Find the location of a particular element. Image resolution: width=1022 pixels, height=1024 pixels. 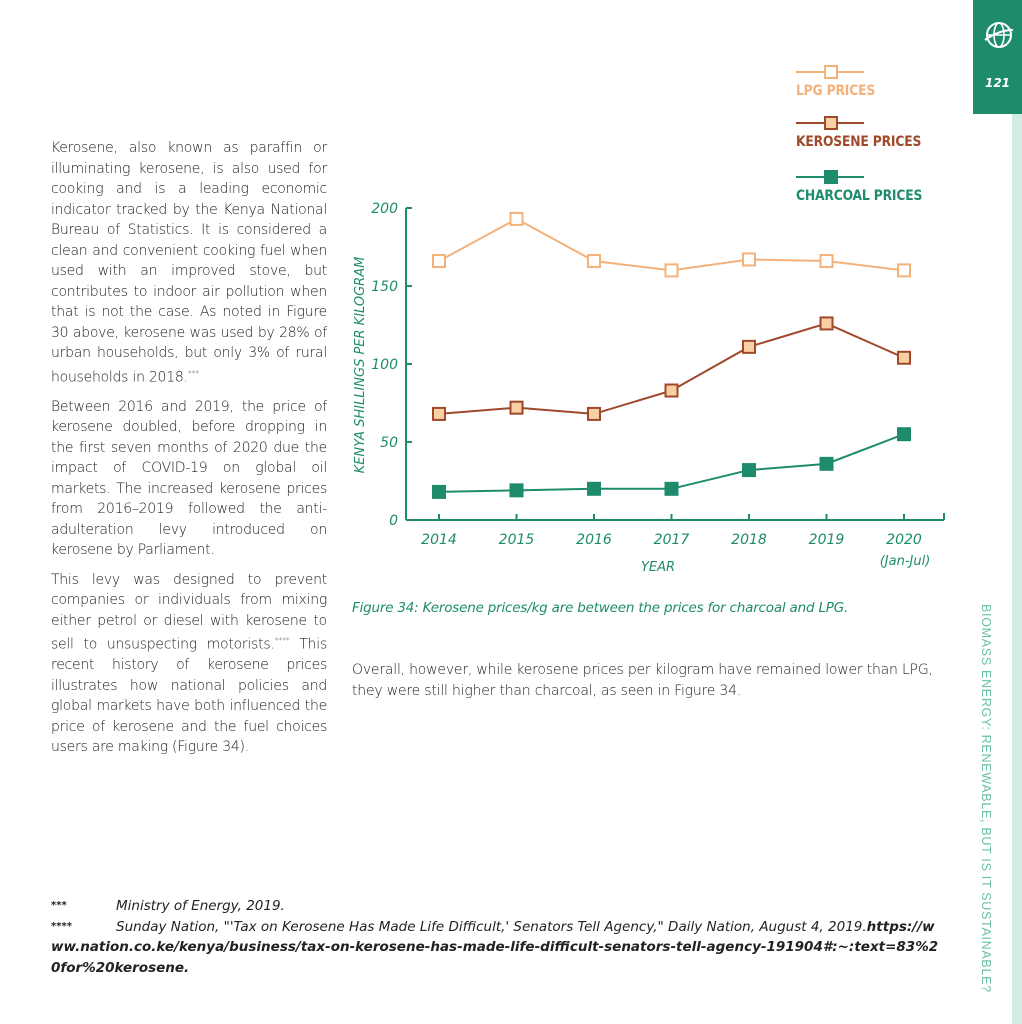

legend-label-kerosene: KEROSENE PRICES is located at coordinates (859, 142).